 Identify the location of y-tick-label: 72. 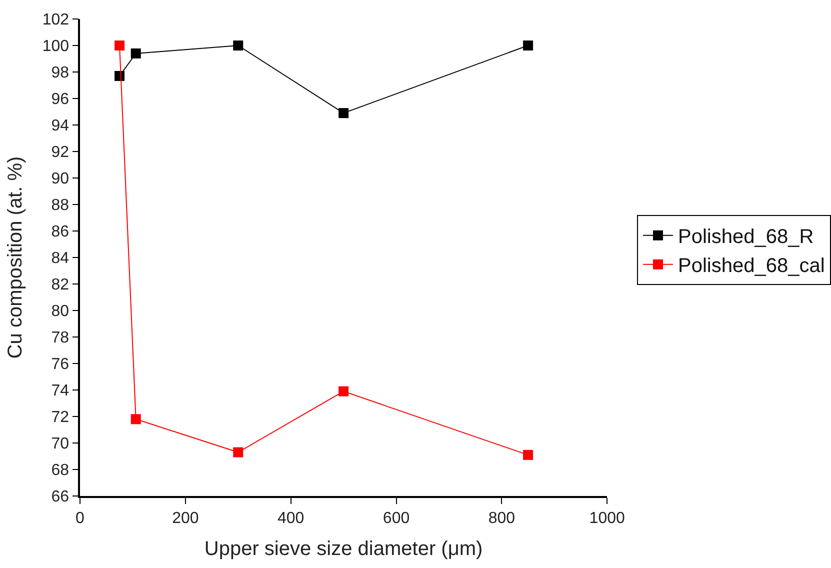
(60, 417).